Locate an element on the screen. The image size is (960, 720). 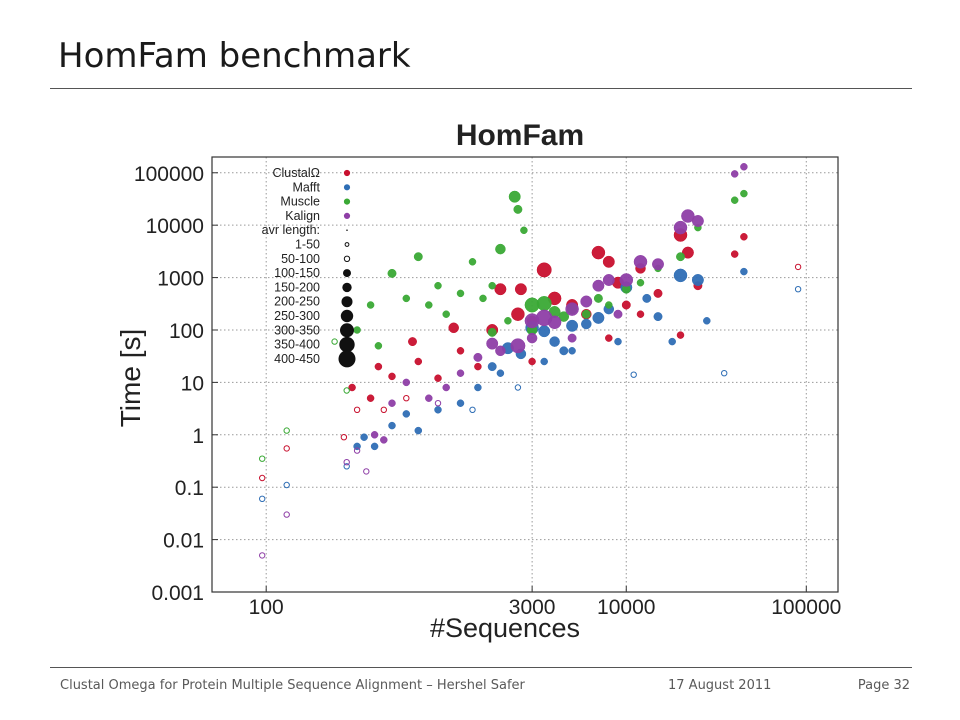
legend-label-size: 350-400 is located at coordinates (297, 345).